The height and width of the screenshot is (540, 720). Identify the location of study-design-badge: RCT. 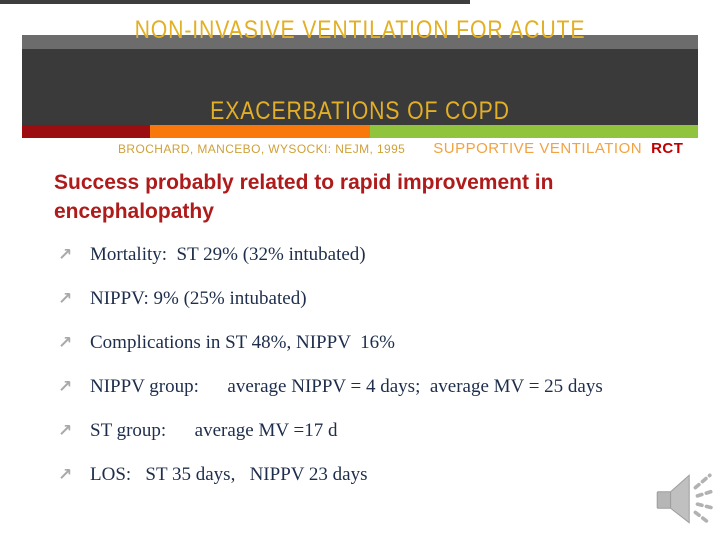
(667, 148).